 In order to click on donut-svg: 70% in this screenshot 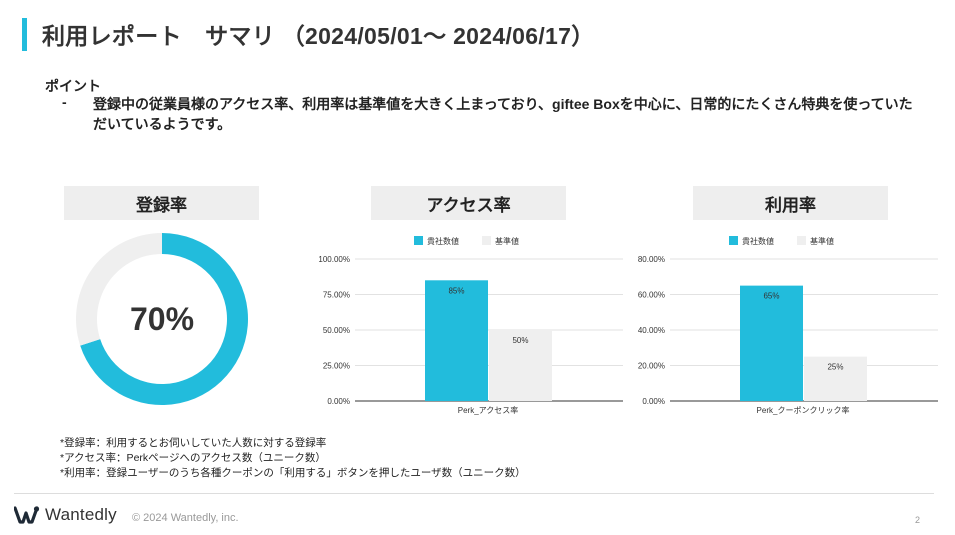, I will do `click(162, 319)`.